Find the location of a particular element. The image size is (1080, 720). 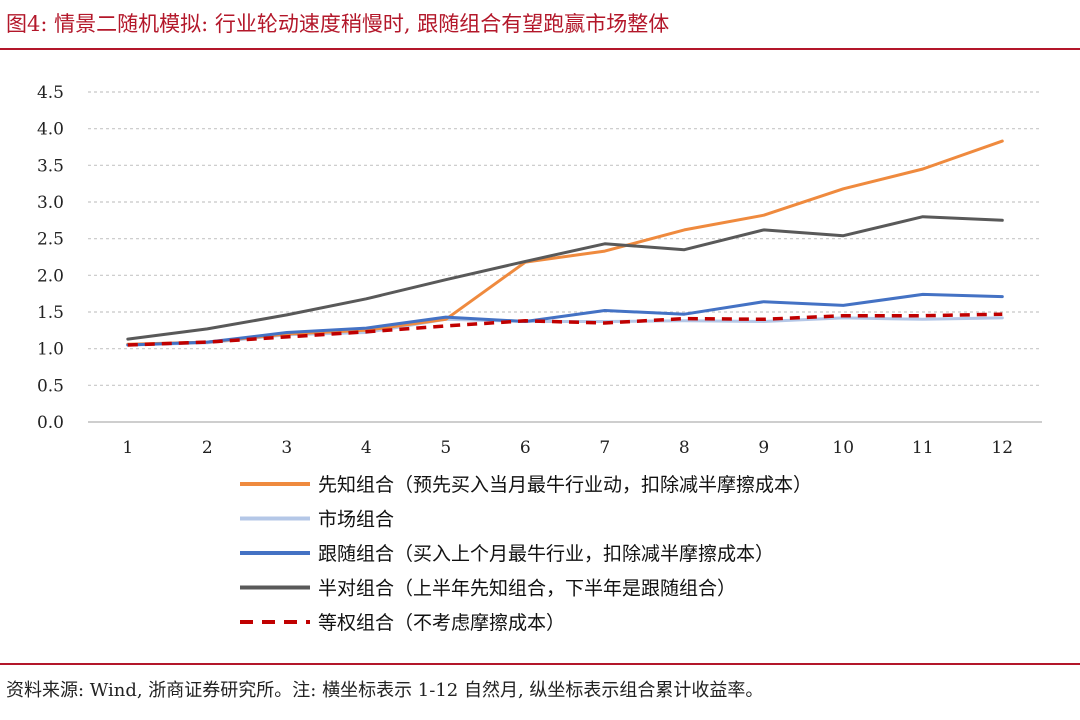

x-tick-label: 10 is located at coordinates (843, 448).